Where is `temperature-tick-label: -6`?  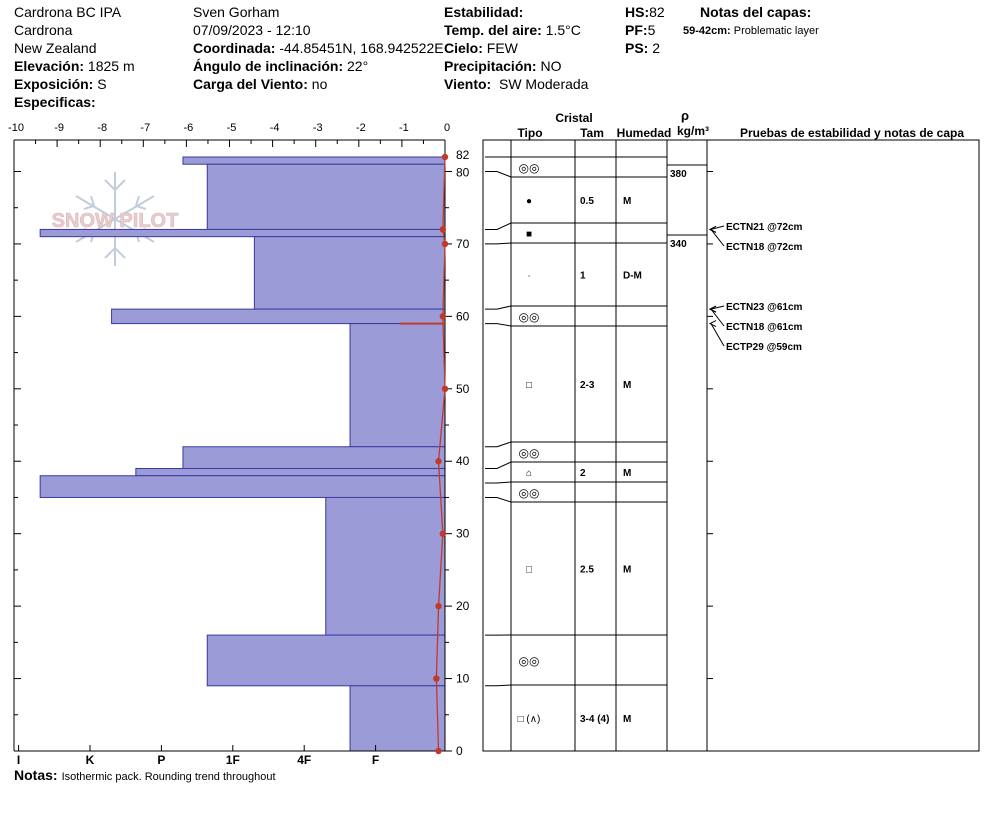
temperature-tick-label: -6 is located at coordinates (189, 128).